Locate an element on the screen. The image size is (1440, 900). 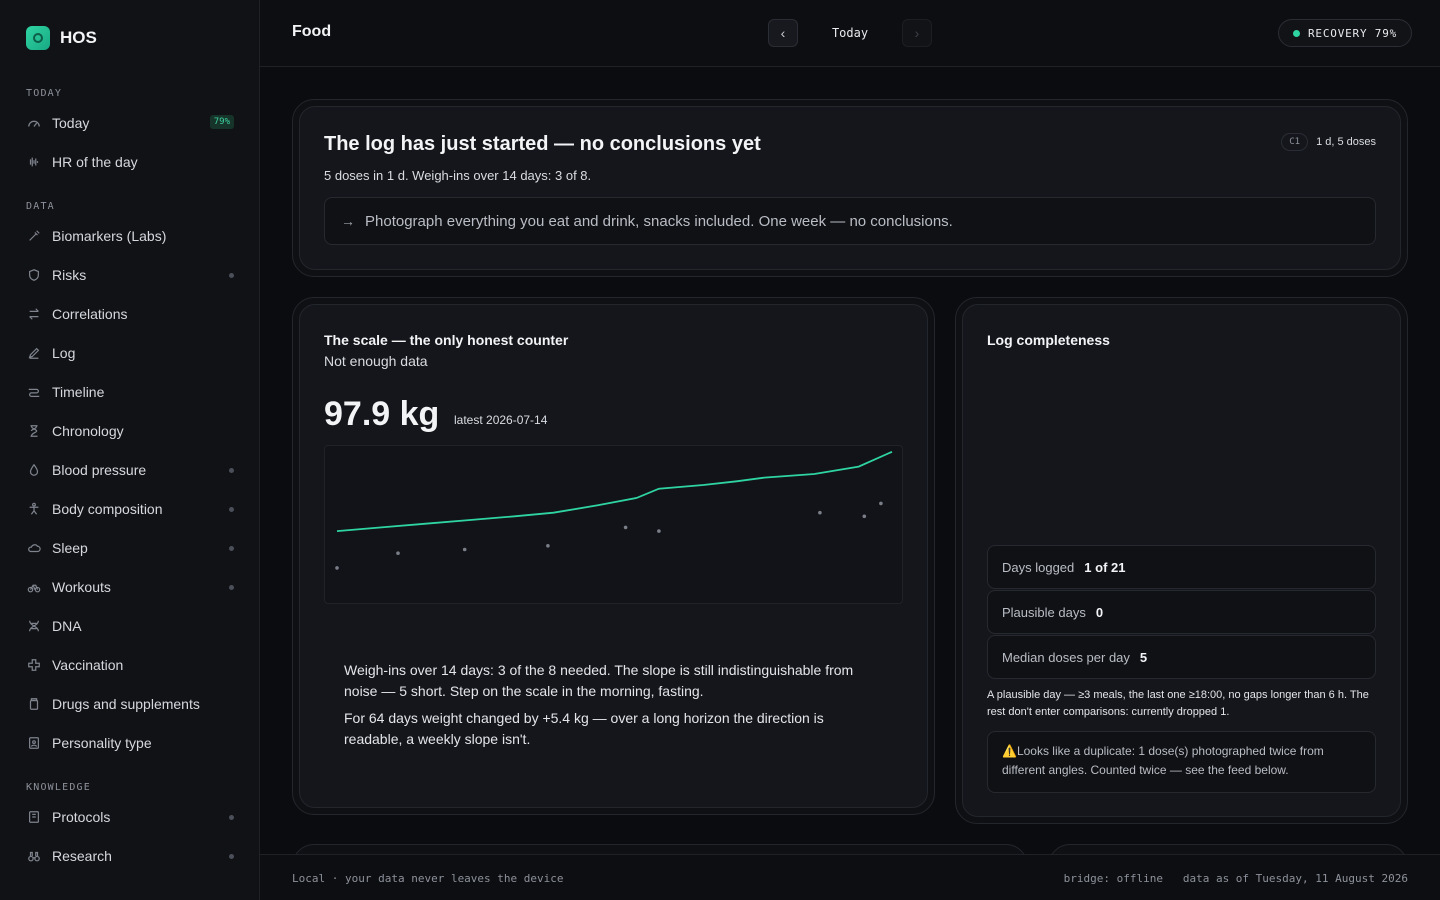
chevron-right-icon: › is located at coordinates (917, 33).